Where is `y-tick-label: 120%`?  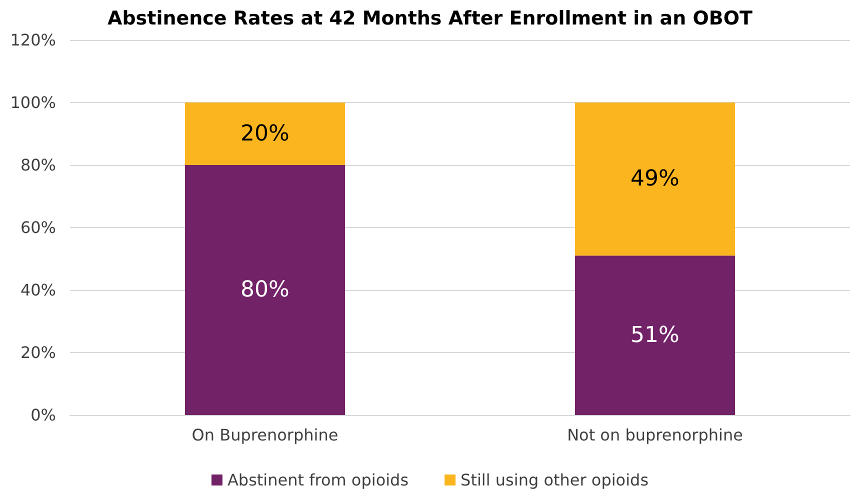
y-tick-label: 120% is located at coordinates (33, 40).